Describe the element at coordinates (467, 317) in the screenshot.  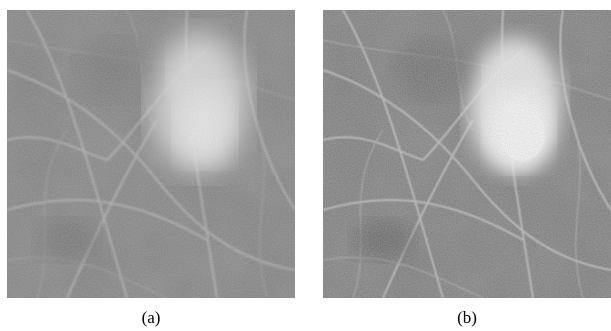
I see `caption-b: (b)` at that location.